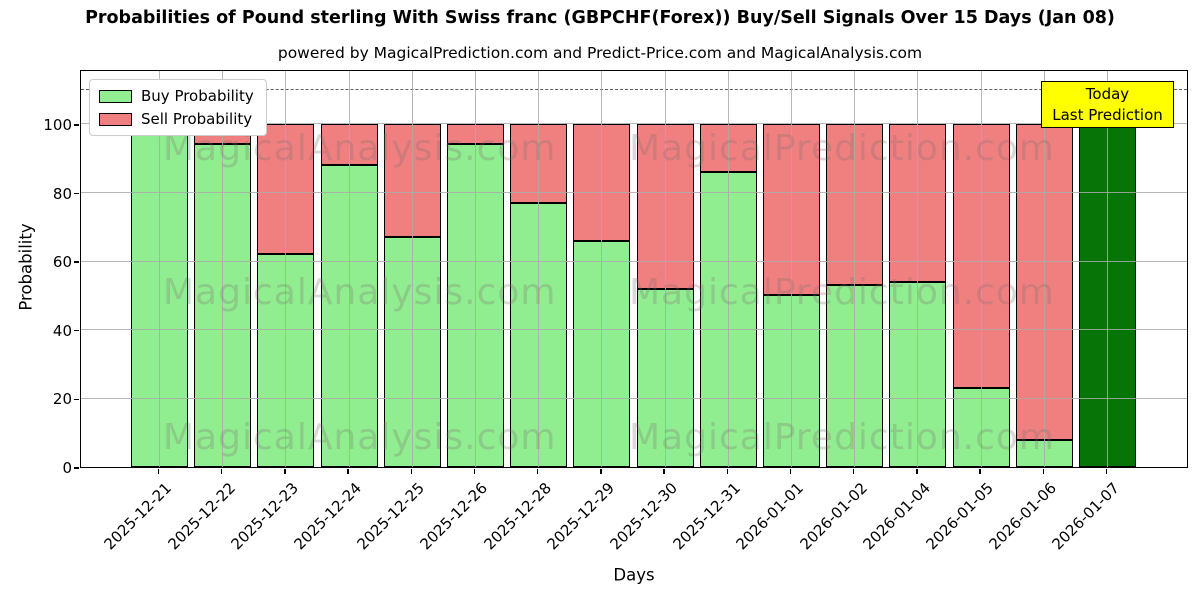 This screenshot has width=1200, height=600. I want to click on today-annotation-box: Today Last Prediction, so click(1107, 104).